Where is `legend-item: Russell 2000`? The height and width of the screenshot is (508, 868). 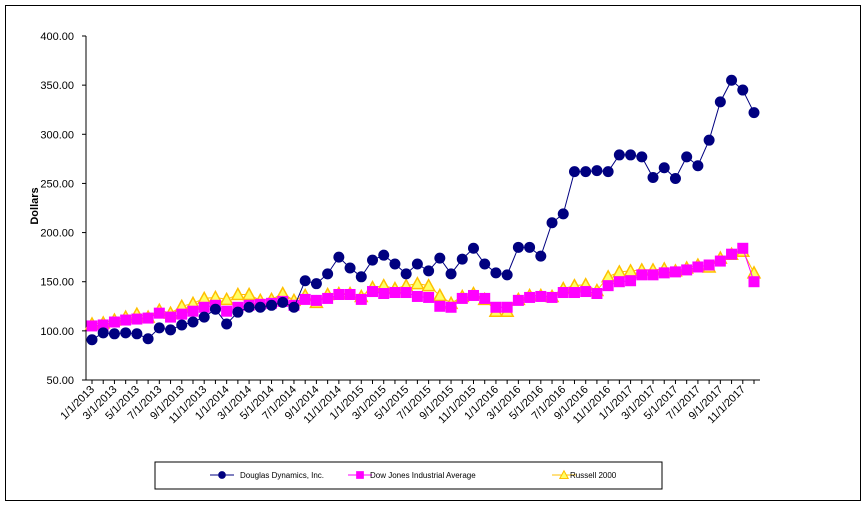 legend-item: Russell 2000 is located at coordinates (584, 474).